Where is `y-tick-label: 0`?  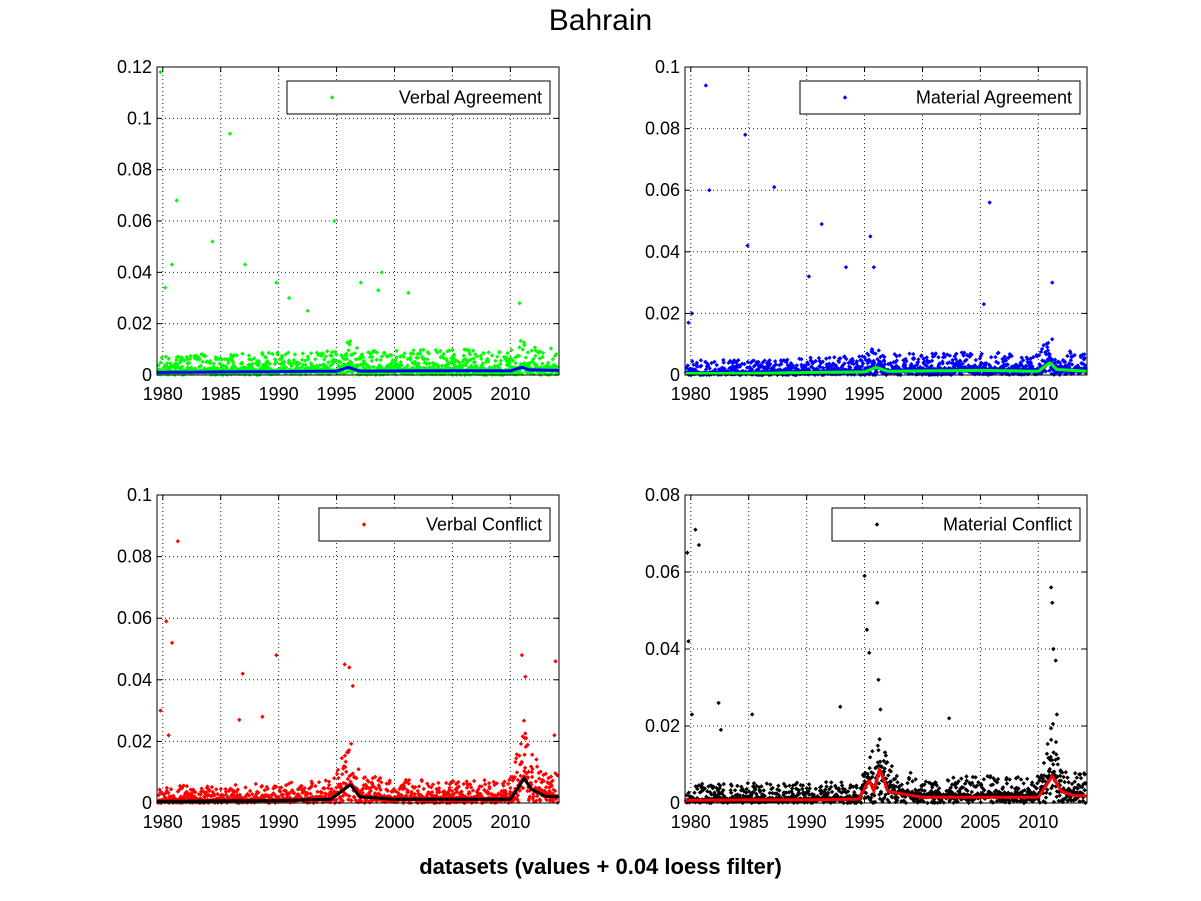
y-tick-label: 0 is located at coordinates (675, 803).